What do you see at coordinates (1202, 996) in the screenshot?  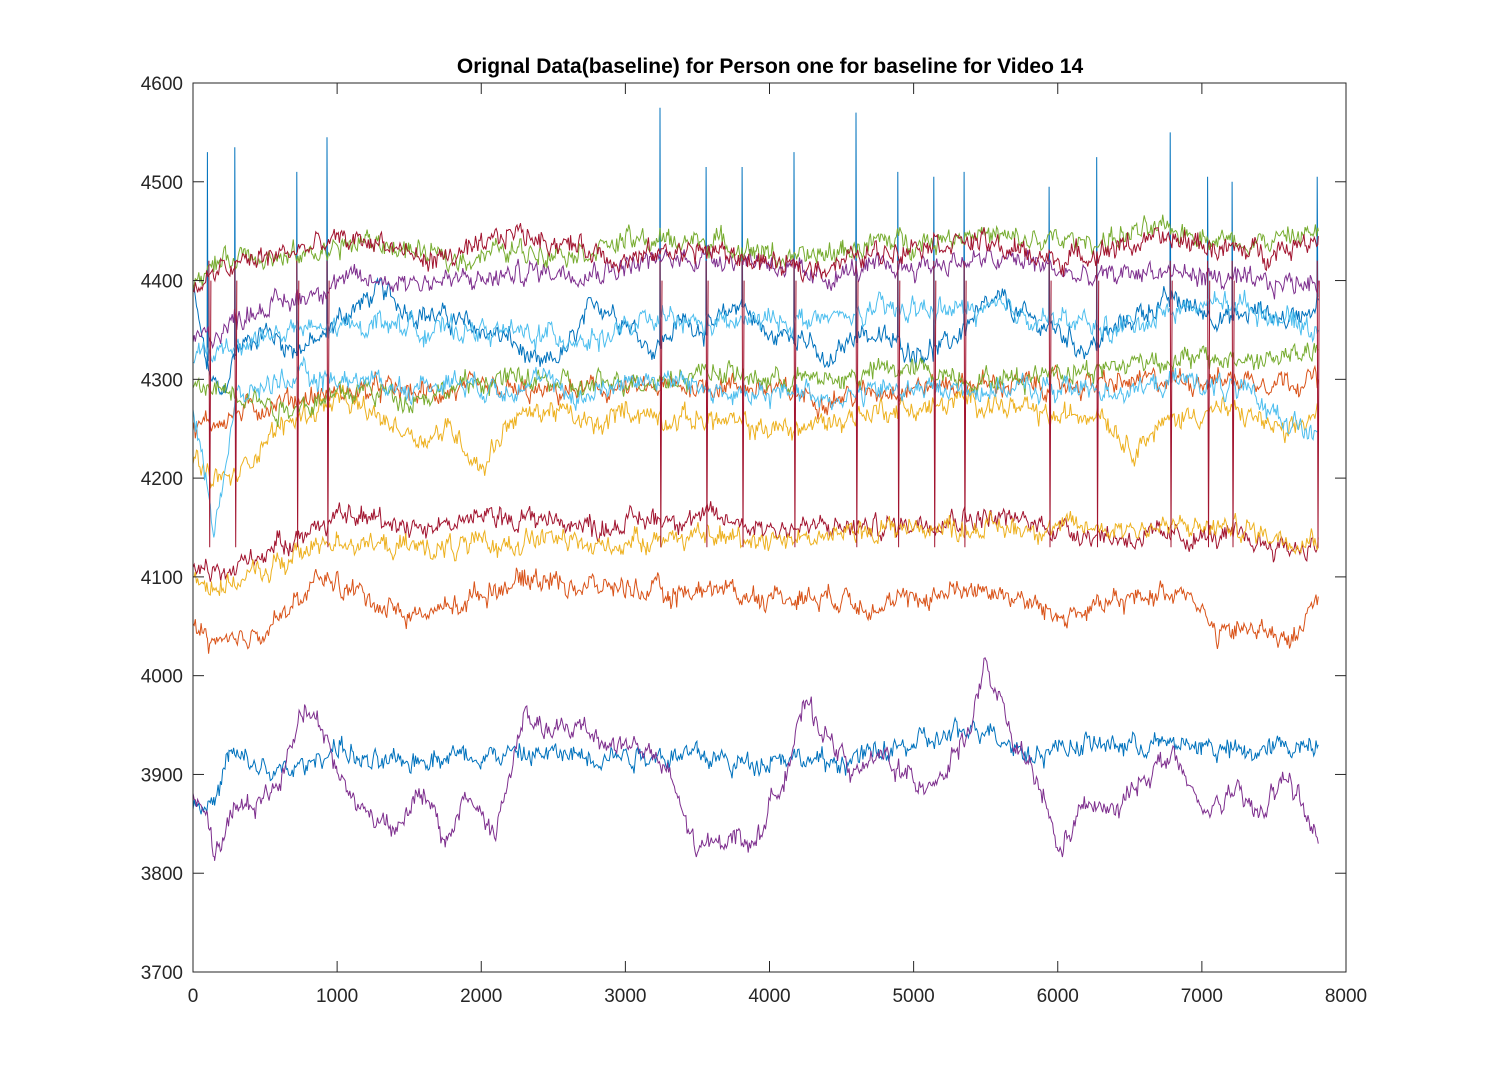 I see `x-tick-label: 7000` at bounding box center [1202, 996].